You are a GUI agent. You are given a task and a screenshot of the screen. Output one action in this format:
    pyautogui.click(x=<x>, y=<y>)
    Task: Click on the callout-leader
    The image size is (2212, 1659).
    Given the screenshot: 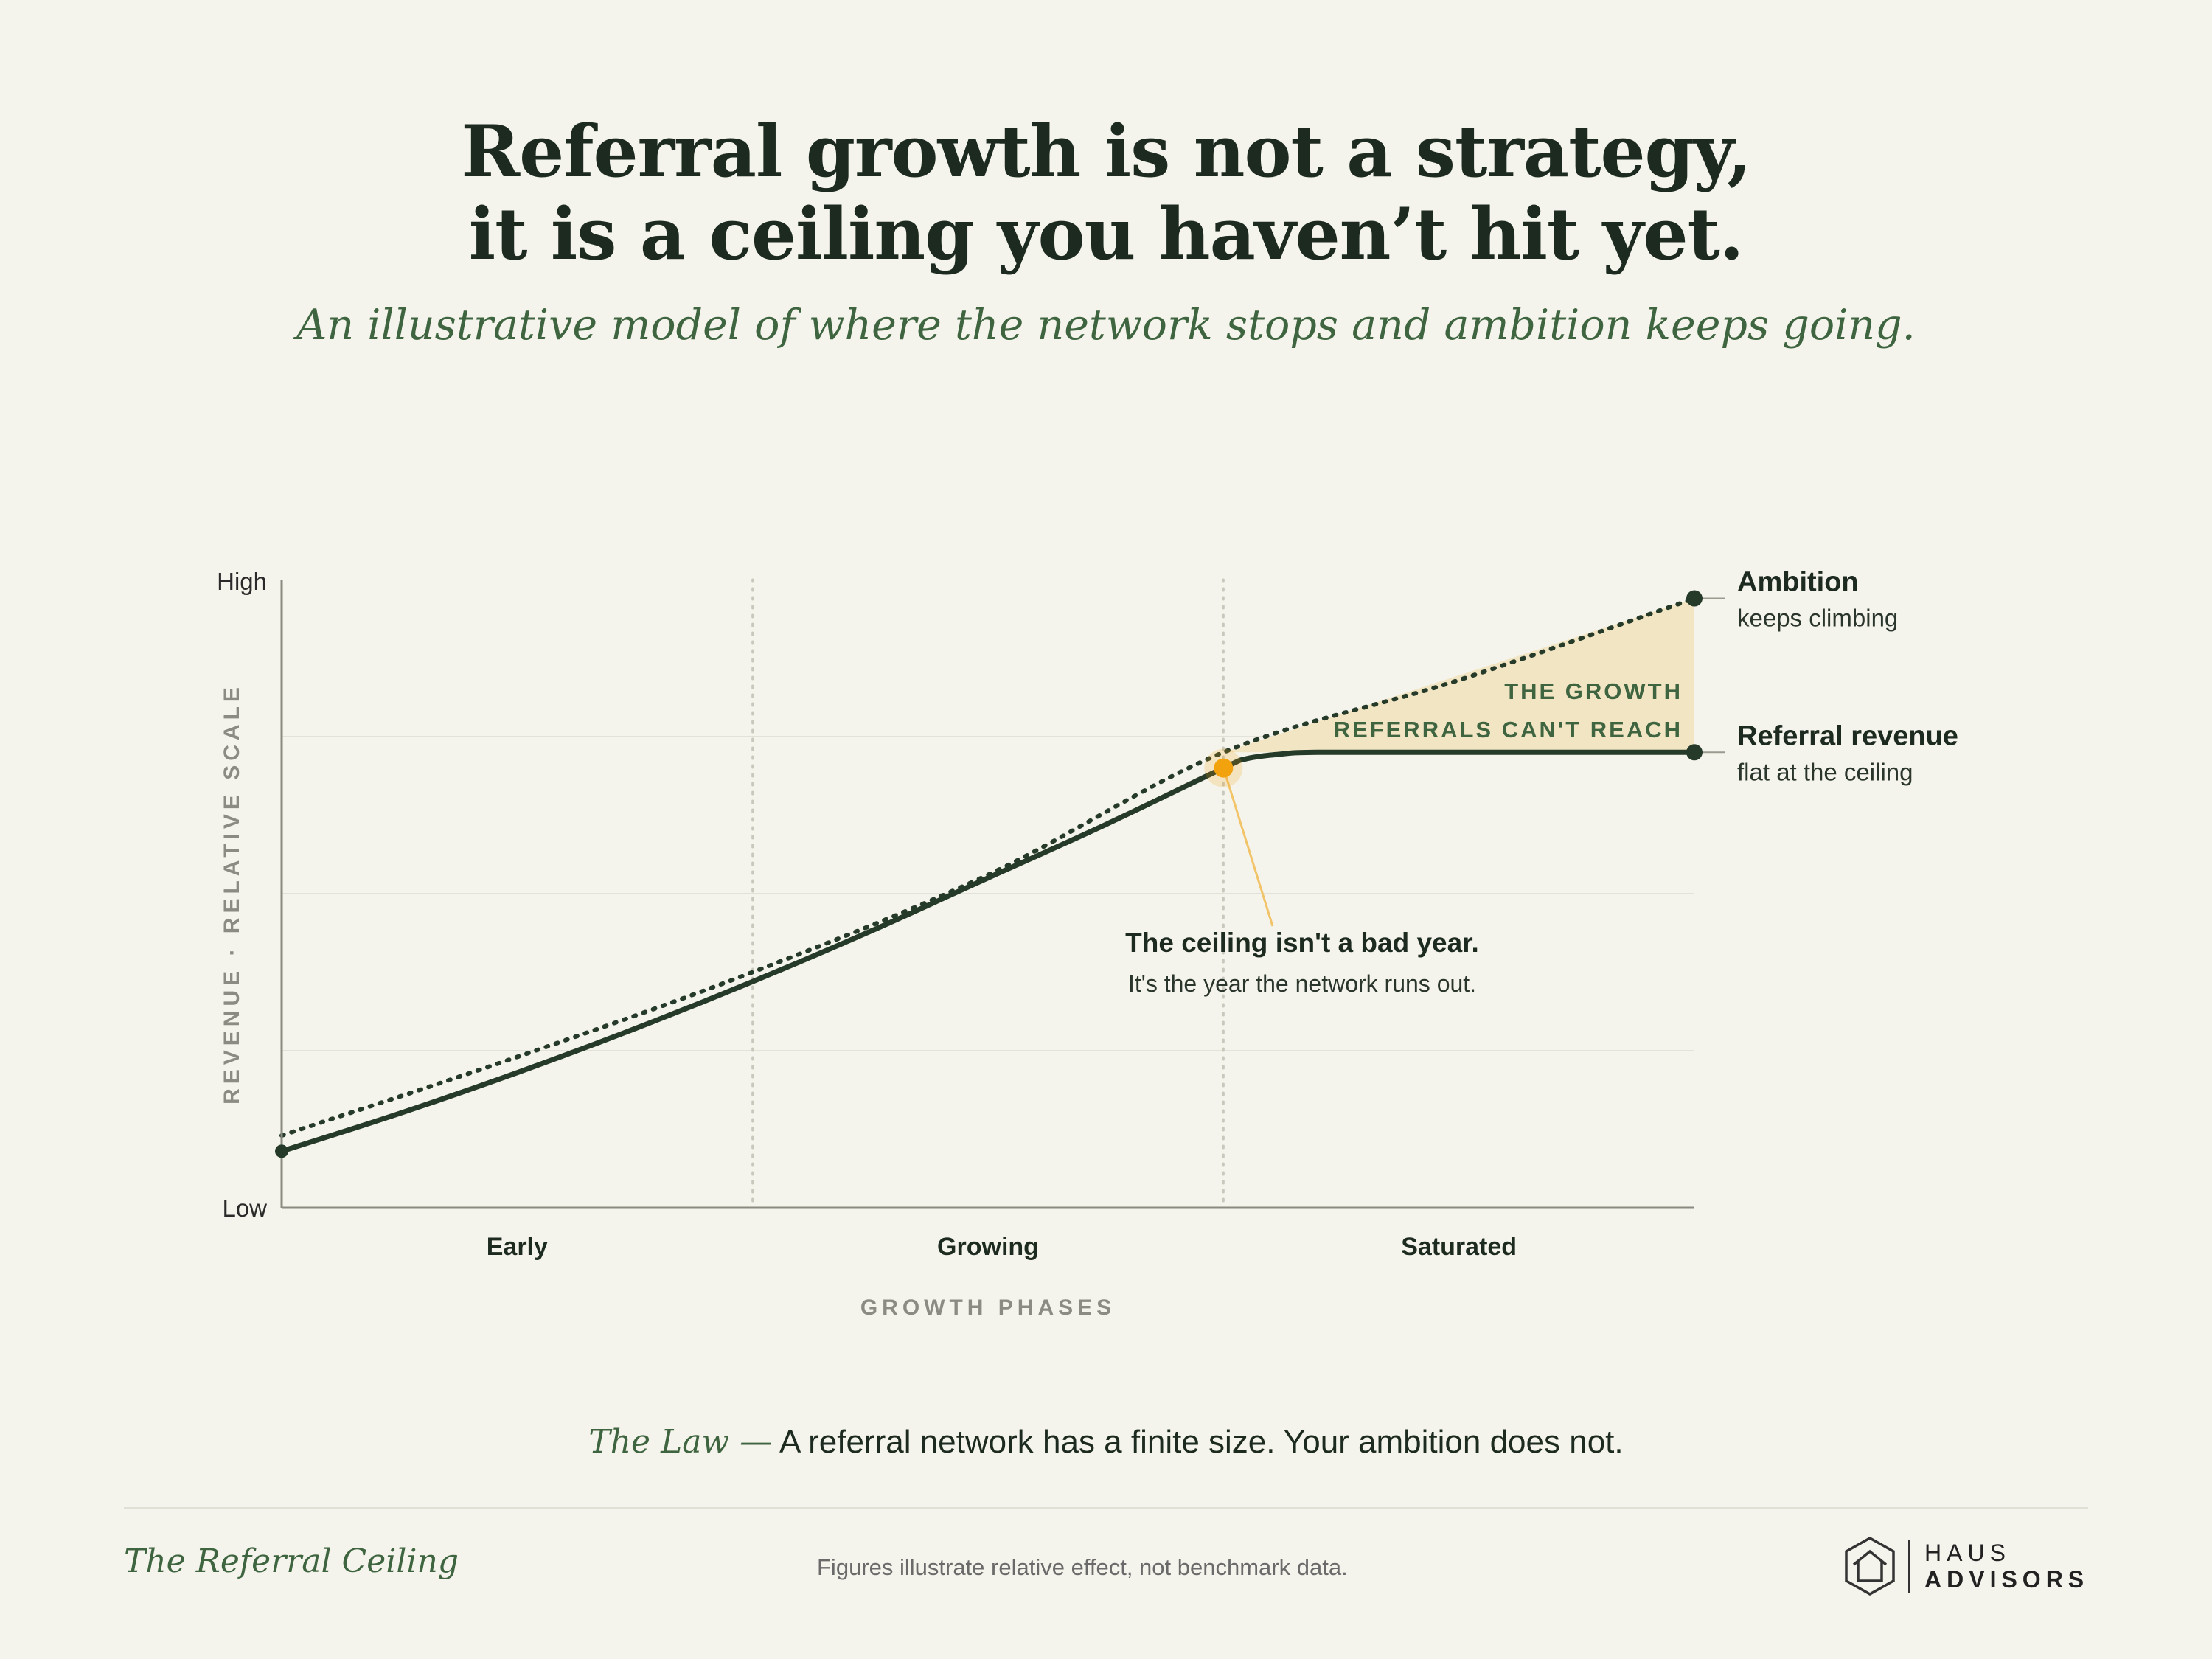 What is the action you would take?
    pyautogui.click(x=1248, y=847)
    